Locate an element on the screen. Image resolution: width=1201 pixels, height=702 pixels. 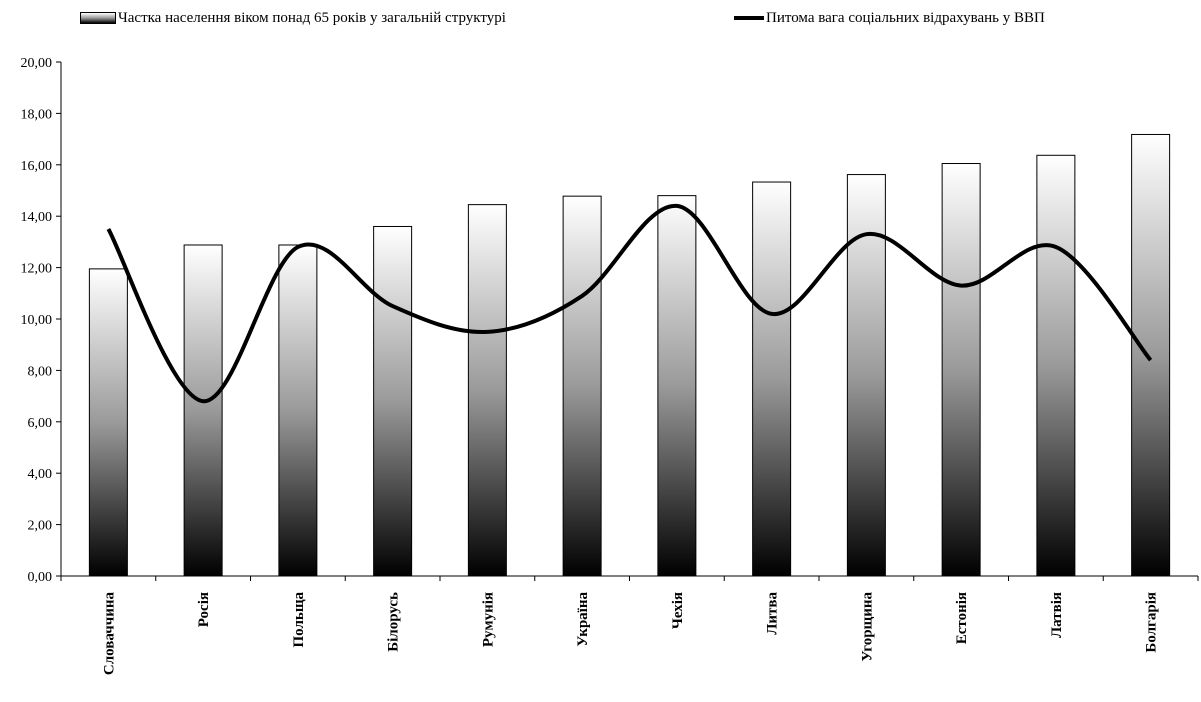
category-label: Румунія is located at coordinates (488, 619).